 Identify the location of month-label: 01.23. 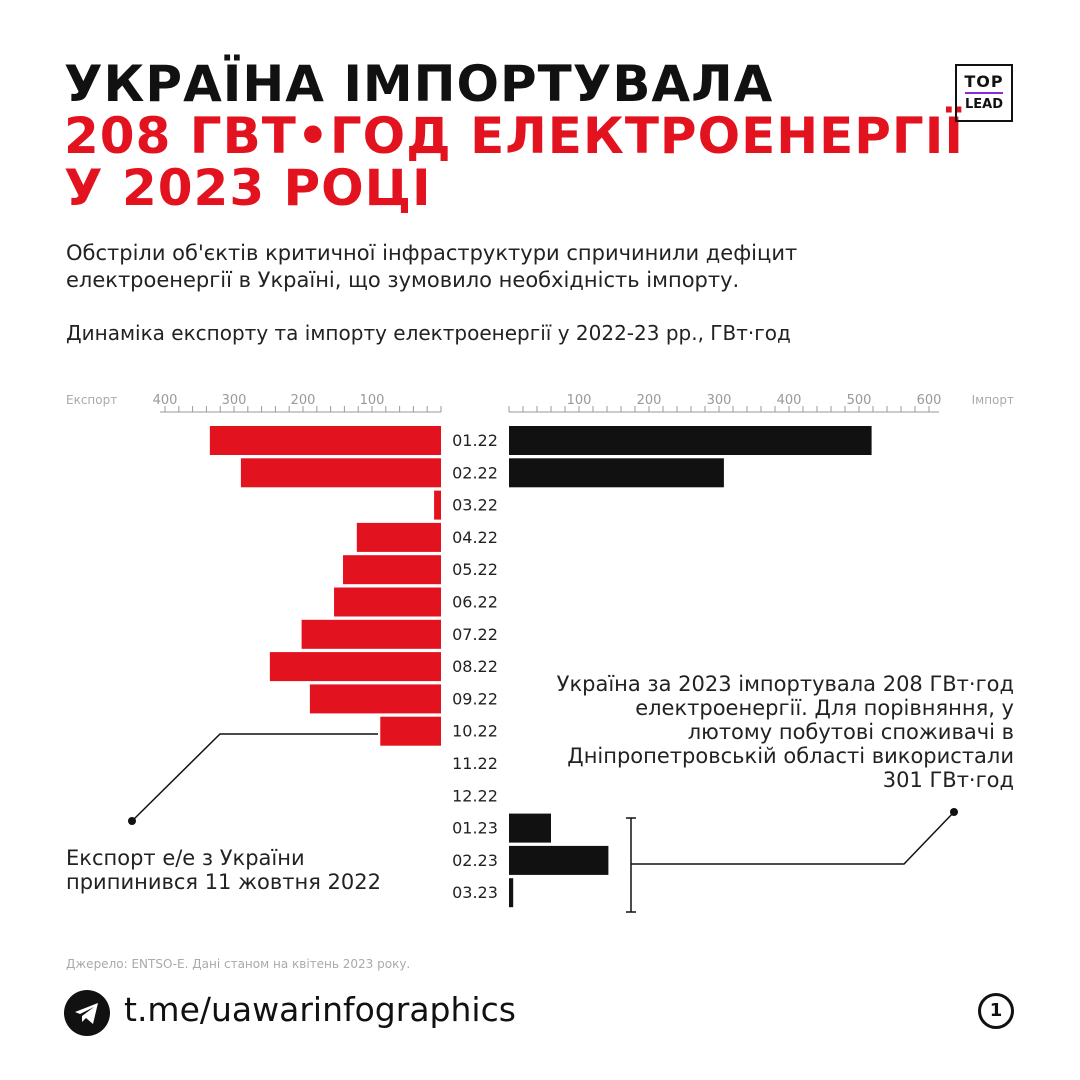
(475, 828).